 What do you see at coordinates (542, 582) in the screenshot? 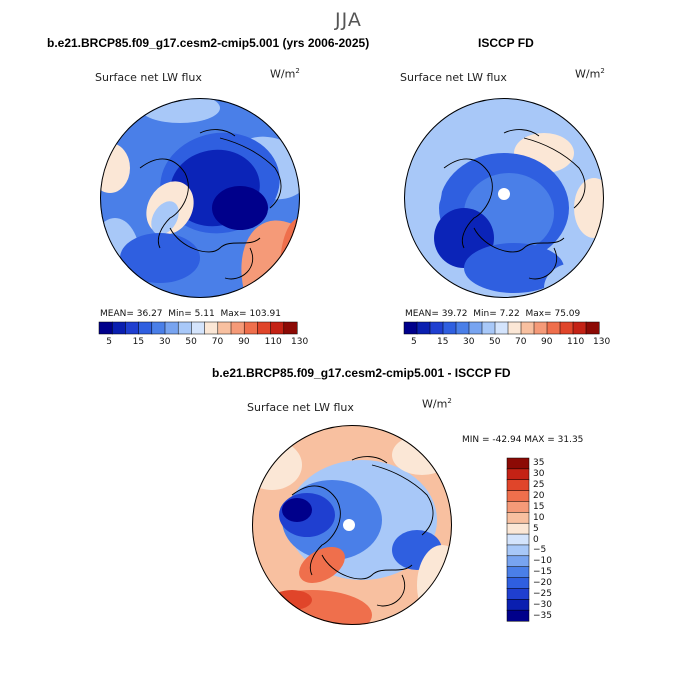
I see `diff-colorbar-tick-label: −20` at bounding box center [542, 582].